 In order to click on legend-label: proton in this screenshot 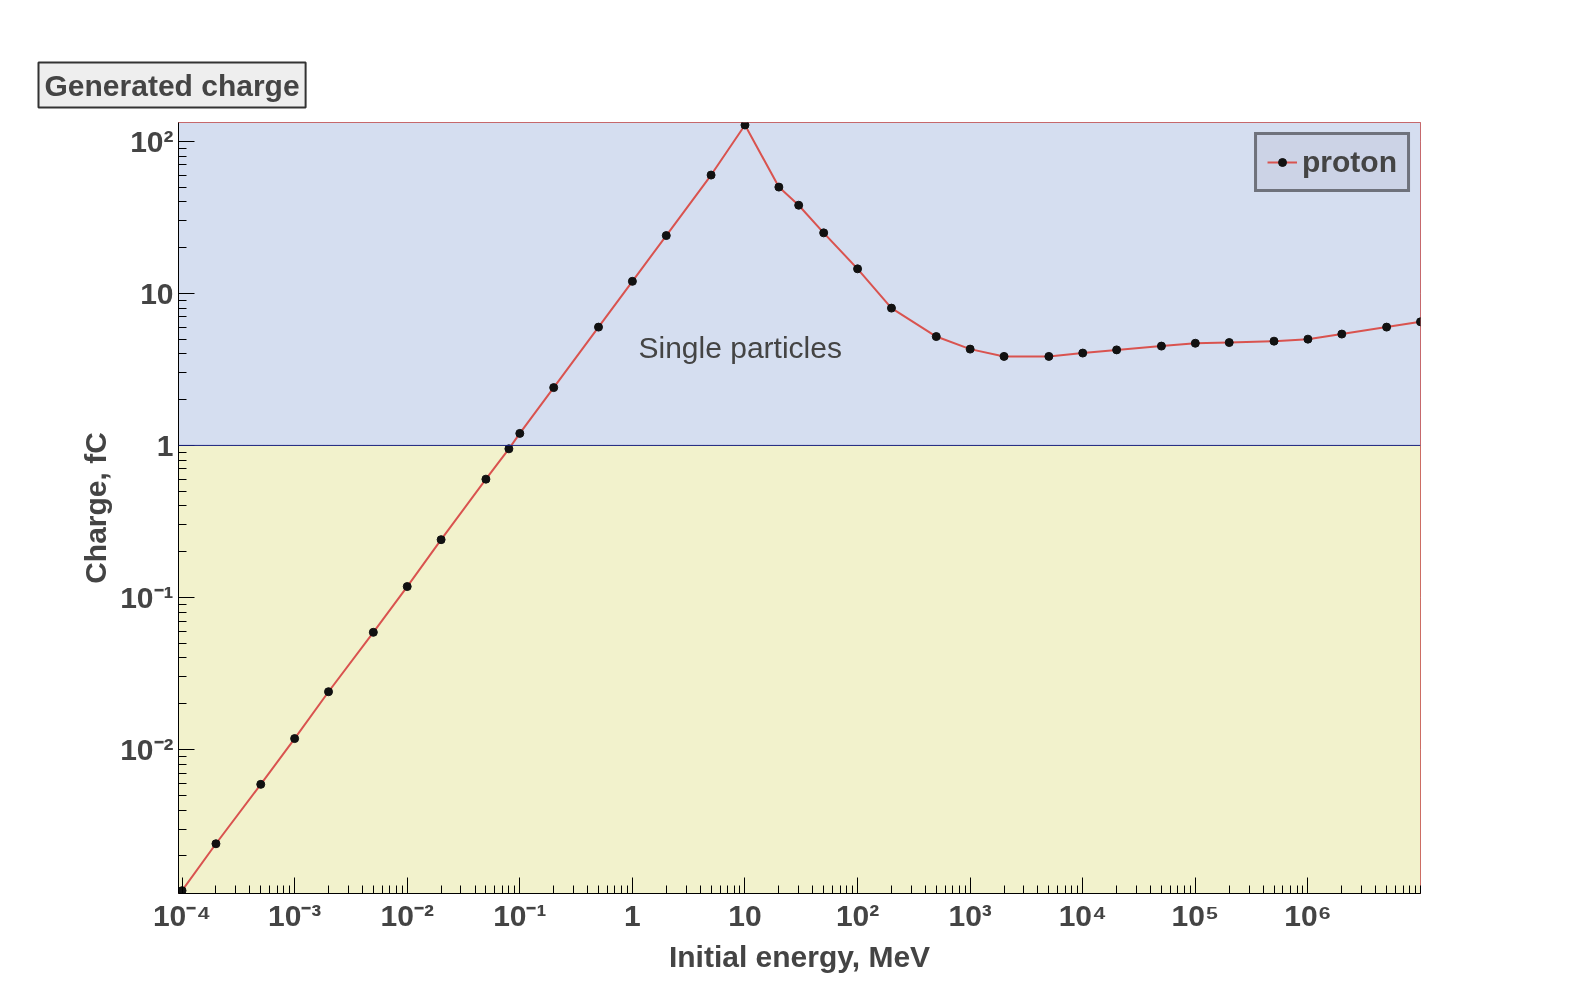, I will do `click(1349, 162)`.